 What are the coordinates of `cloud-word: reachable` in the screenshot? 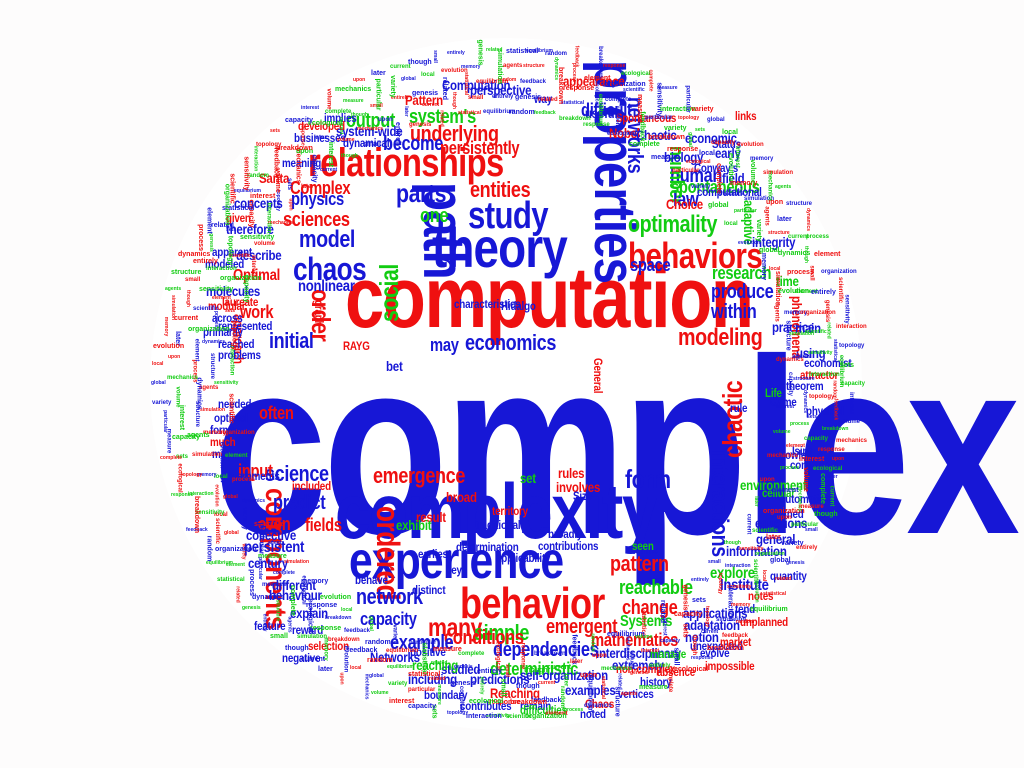 It's located at (656, 588).